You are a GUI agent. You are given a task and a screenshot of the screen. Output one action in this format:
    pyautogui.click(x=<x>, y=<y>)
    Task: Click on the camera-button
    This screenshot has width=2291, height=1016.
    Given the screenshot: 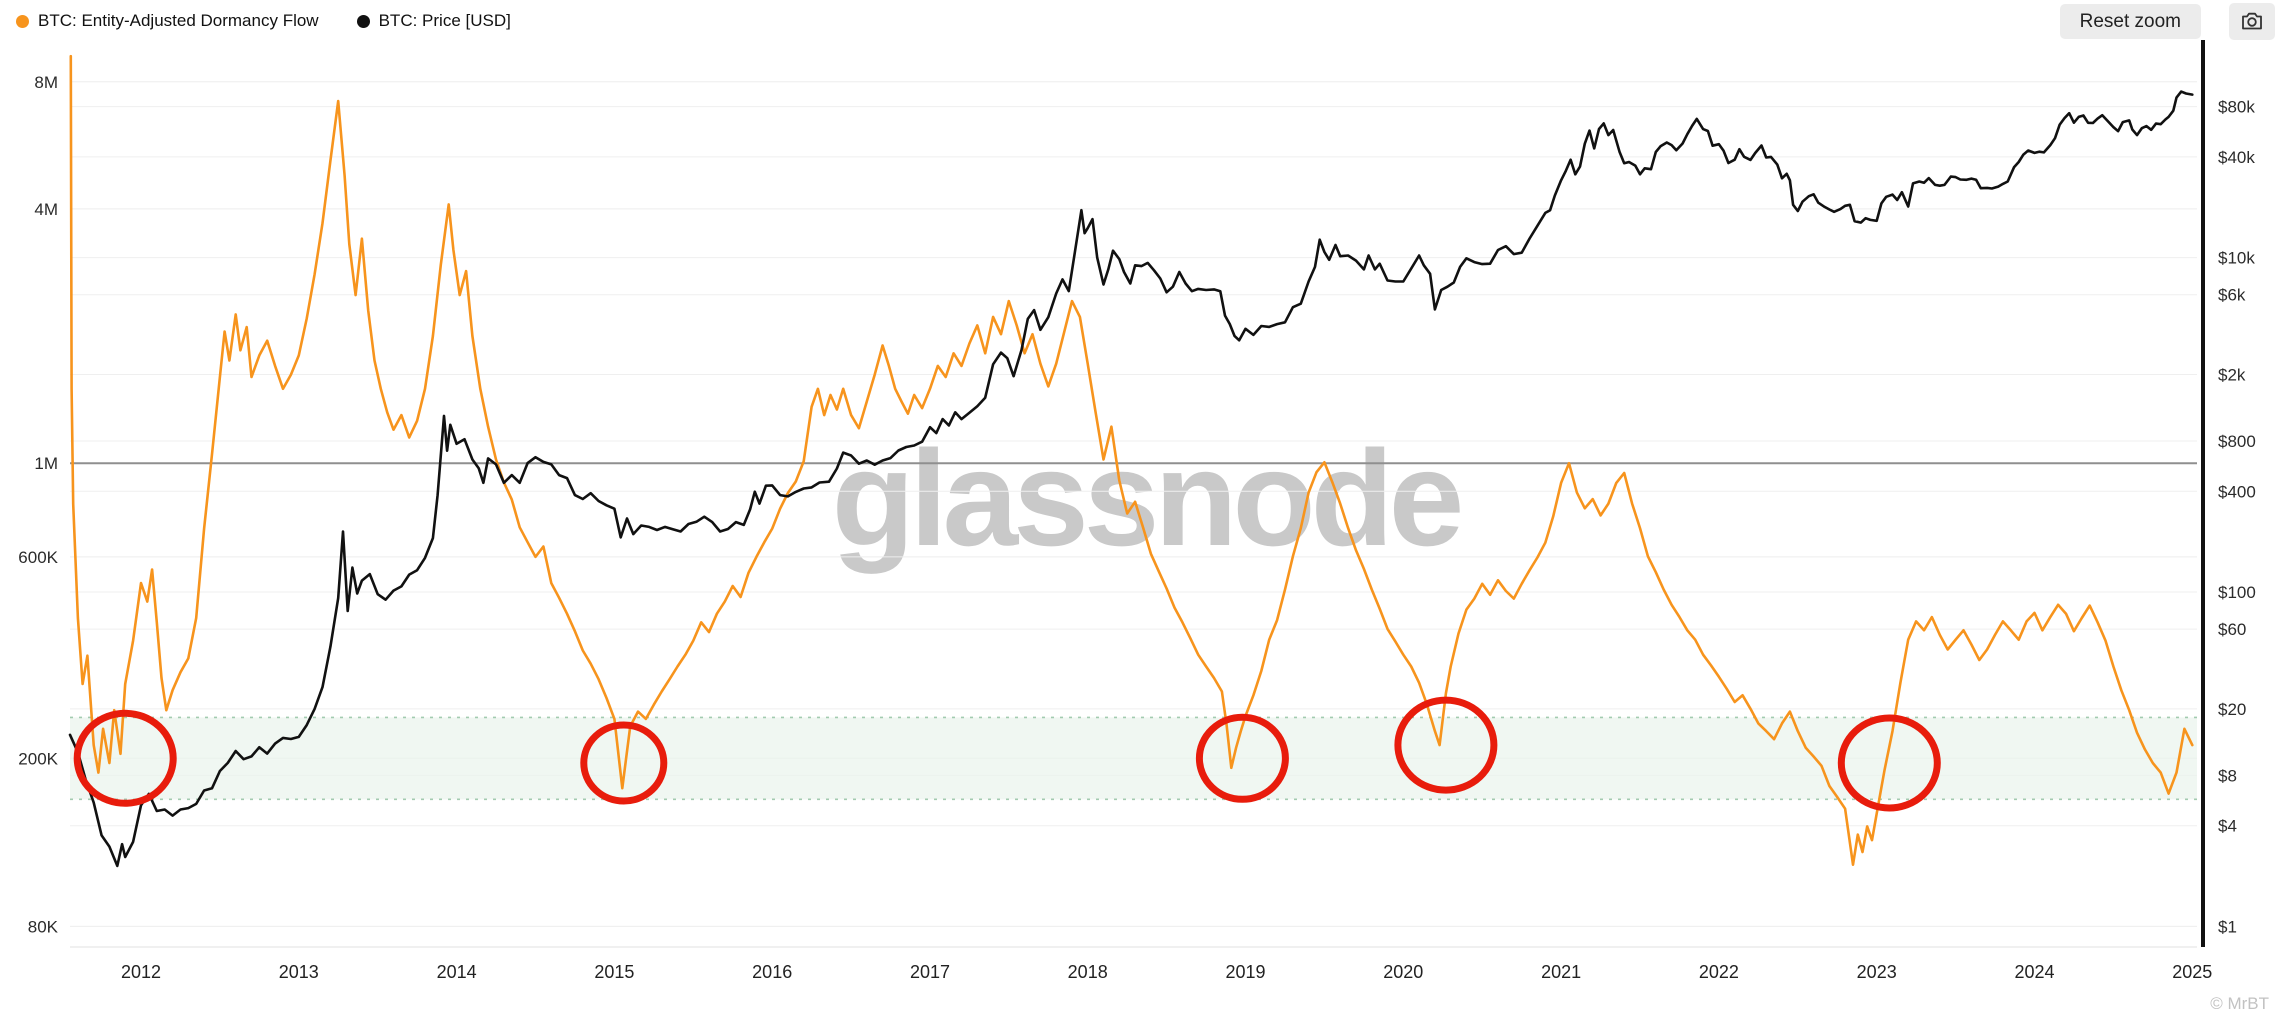 What is the action you would take?
    pyautogui.click(x=2252, y=21)
    